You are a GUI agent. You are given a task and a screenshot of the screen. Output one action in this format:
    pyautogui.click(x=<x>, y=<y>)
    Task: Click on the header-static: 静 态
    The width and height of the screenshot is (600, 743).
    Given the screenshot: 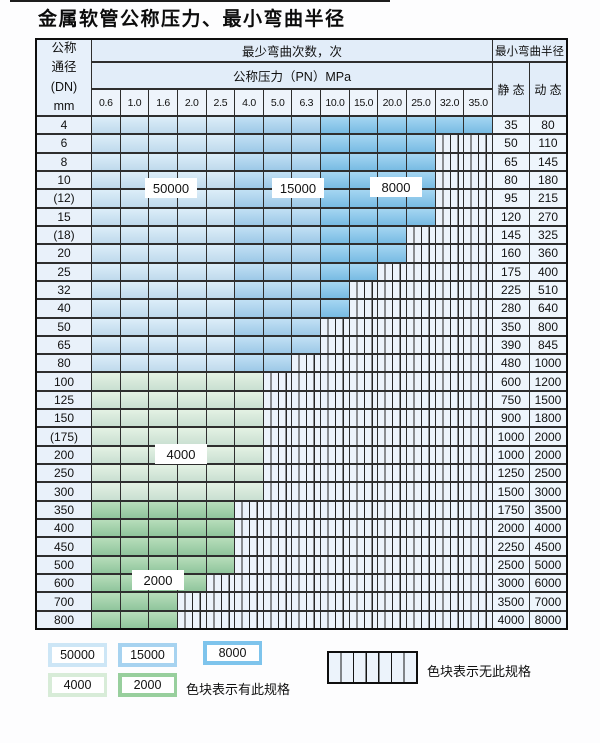 What is the action you would take?
    pyautogui.click(x=510, y=89)
    